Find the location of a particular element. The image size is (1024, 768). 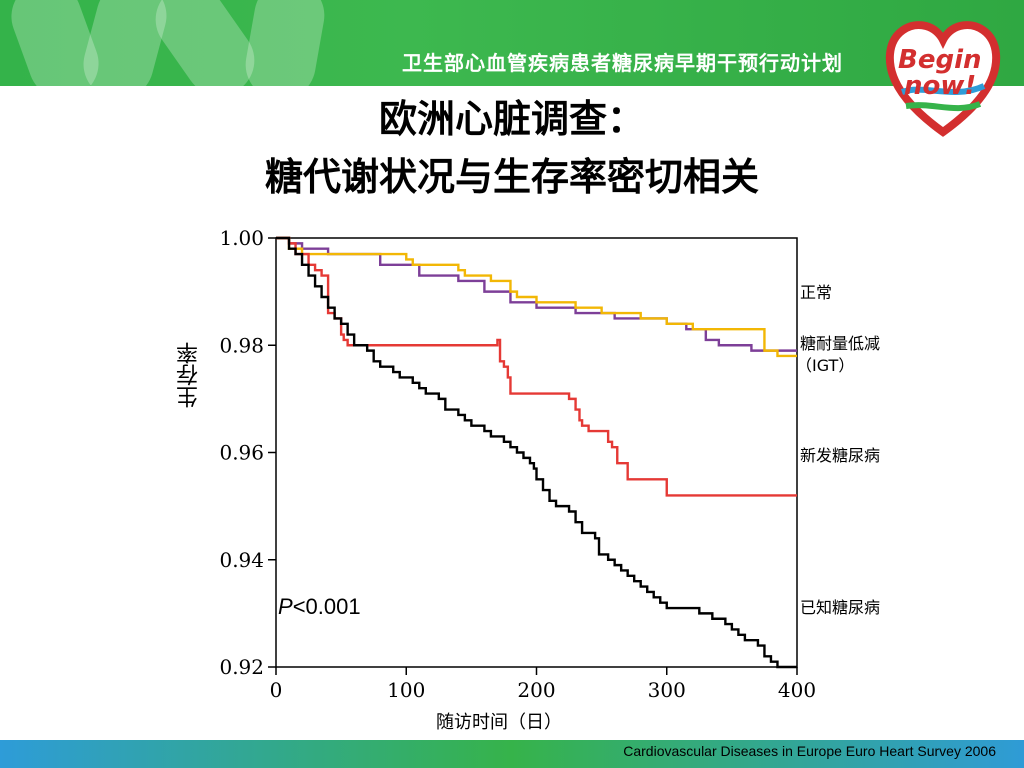

hands-graphic is located at coordinates (285, 43).